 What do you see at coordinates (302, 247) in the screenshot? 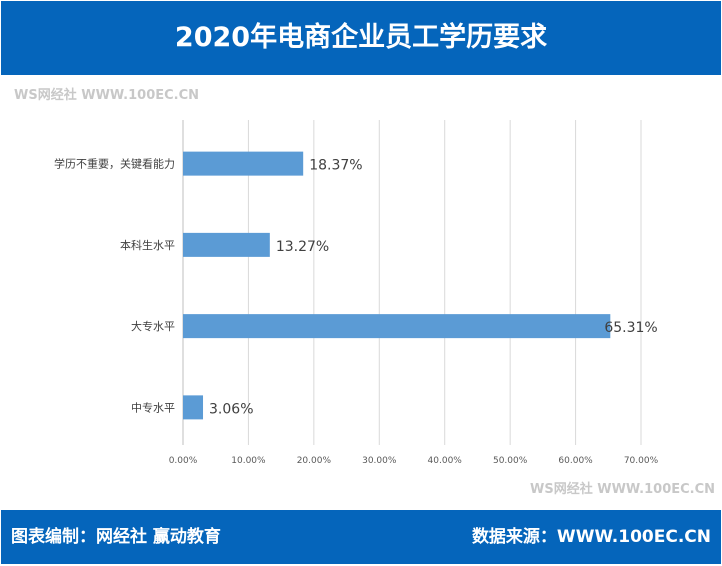
I see `data-label: 13.27%` at bounding box center [302, 247].